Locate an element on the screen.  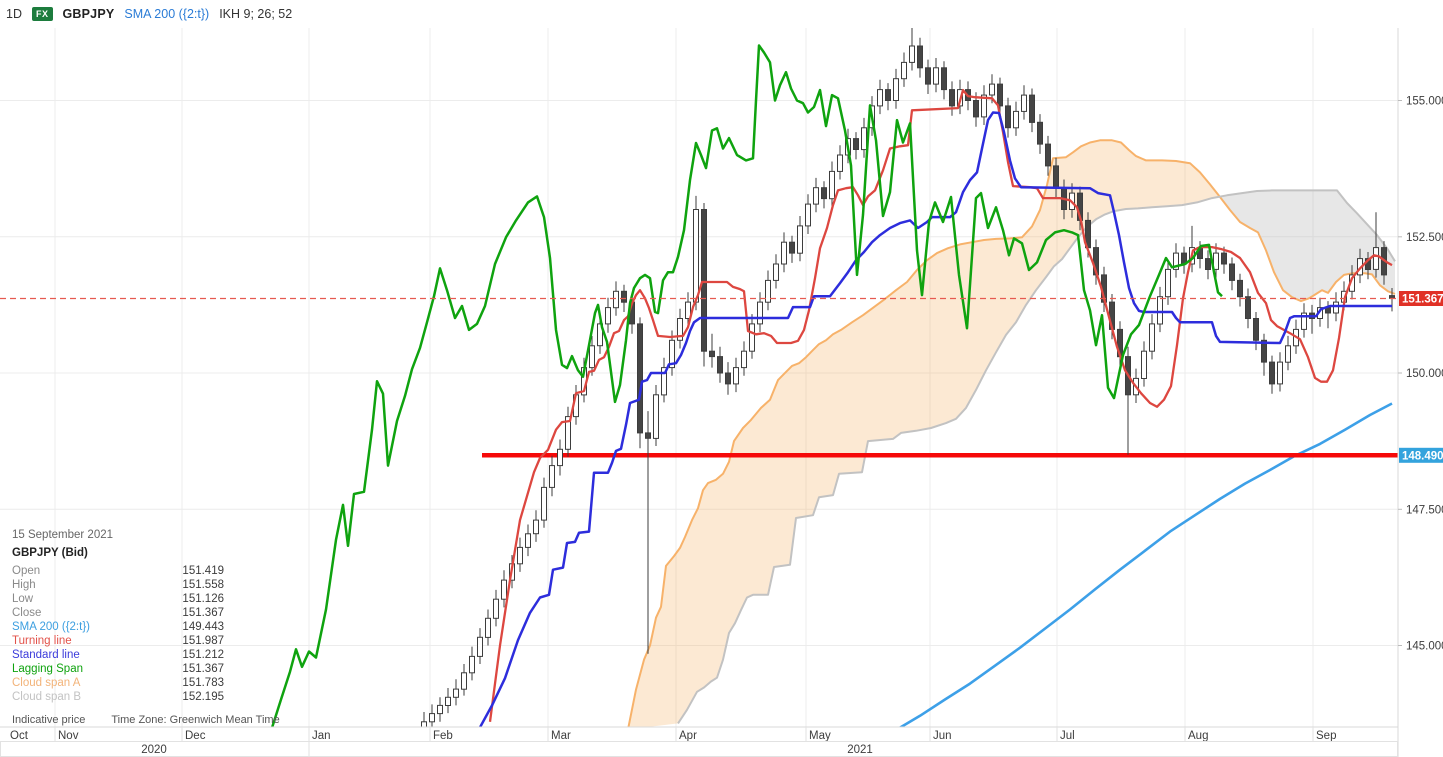
timezone-note: Time Zone: Greenwich Mean Time is located at coordinates (195, 720).